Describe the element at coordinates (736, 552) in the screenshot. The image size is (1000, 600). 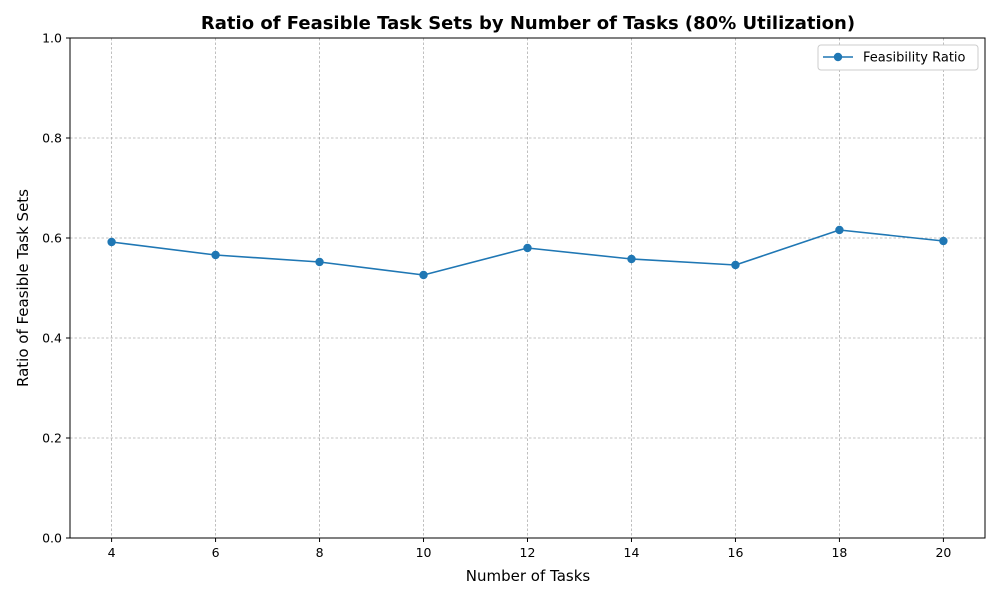
I see `x-tick-label-6: 16` at that location.